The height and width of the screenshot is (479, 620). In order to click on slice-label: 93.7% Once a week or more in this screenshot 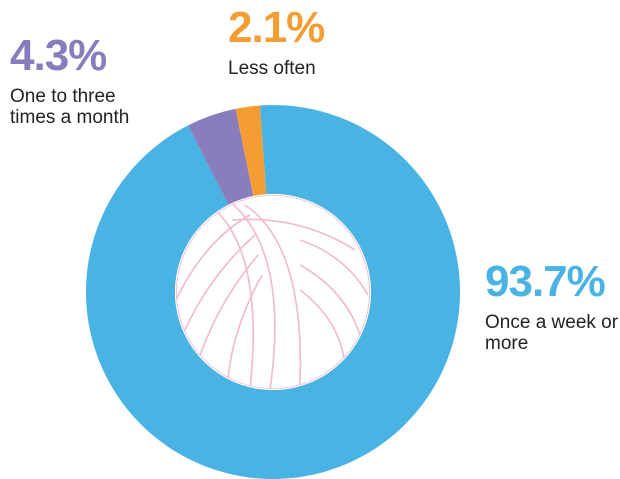, I will do `click(552, 306)`.